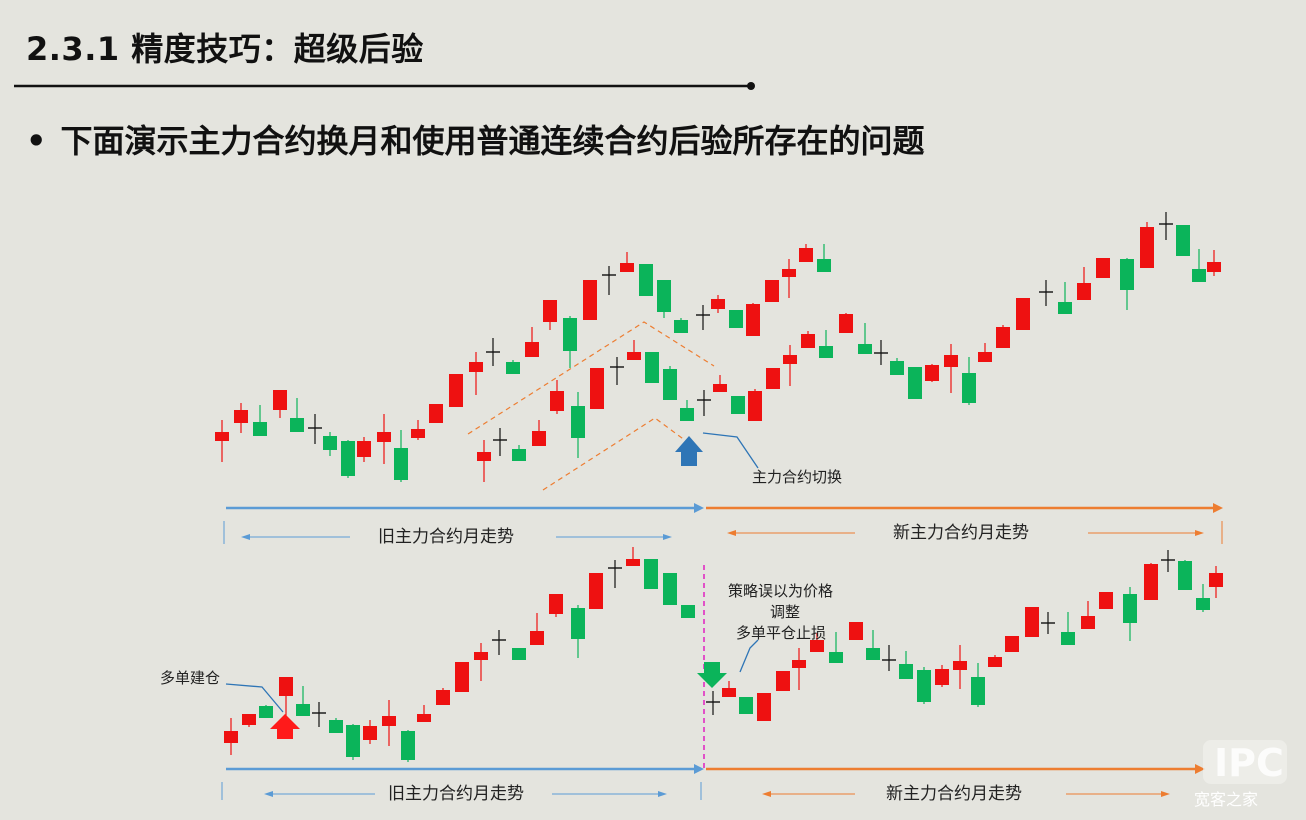  What do you see at coordinates (955, 780) in the screenshot?
I see `bottom-new-trend-bar` at bounding box center [955, 780].